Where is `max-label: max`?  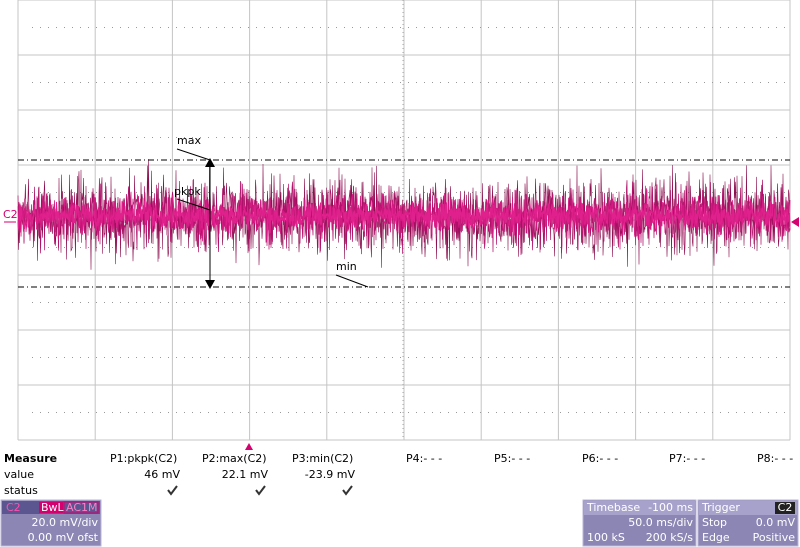
max-label: max is located at coordinates (189, 140).